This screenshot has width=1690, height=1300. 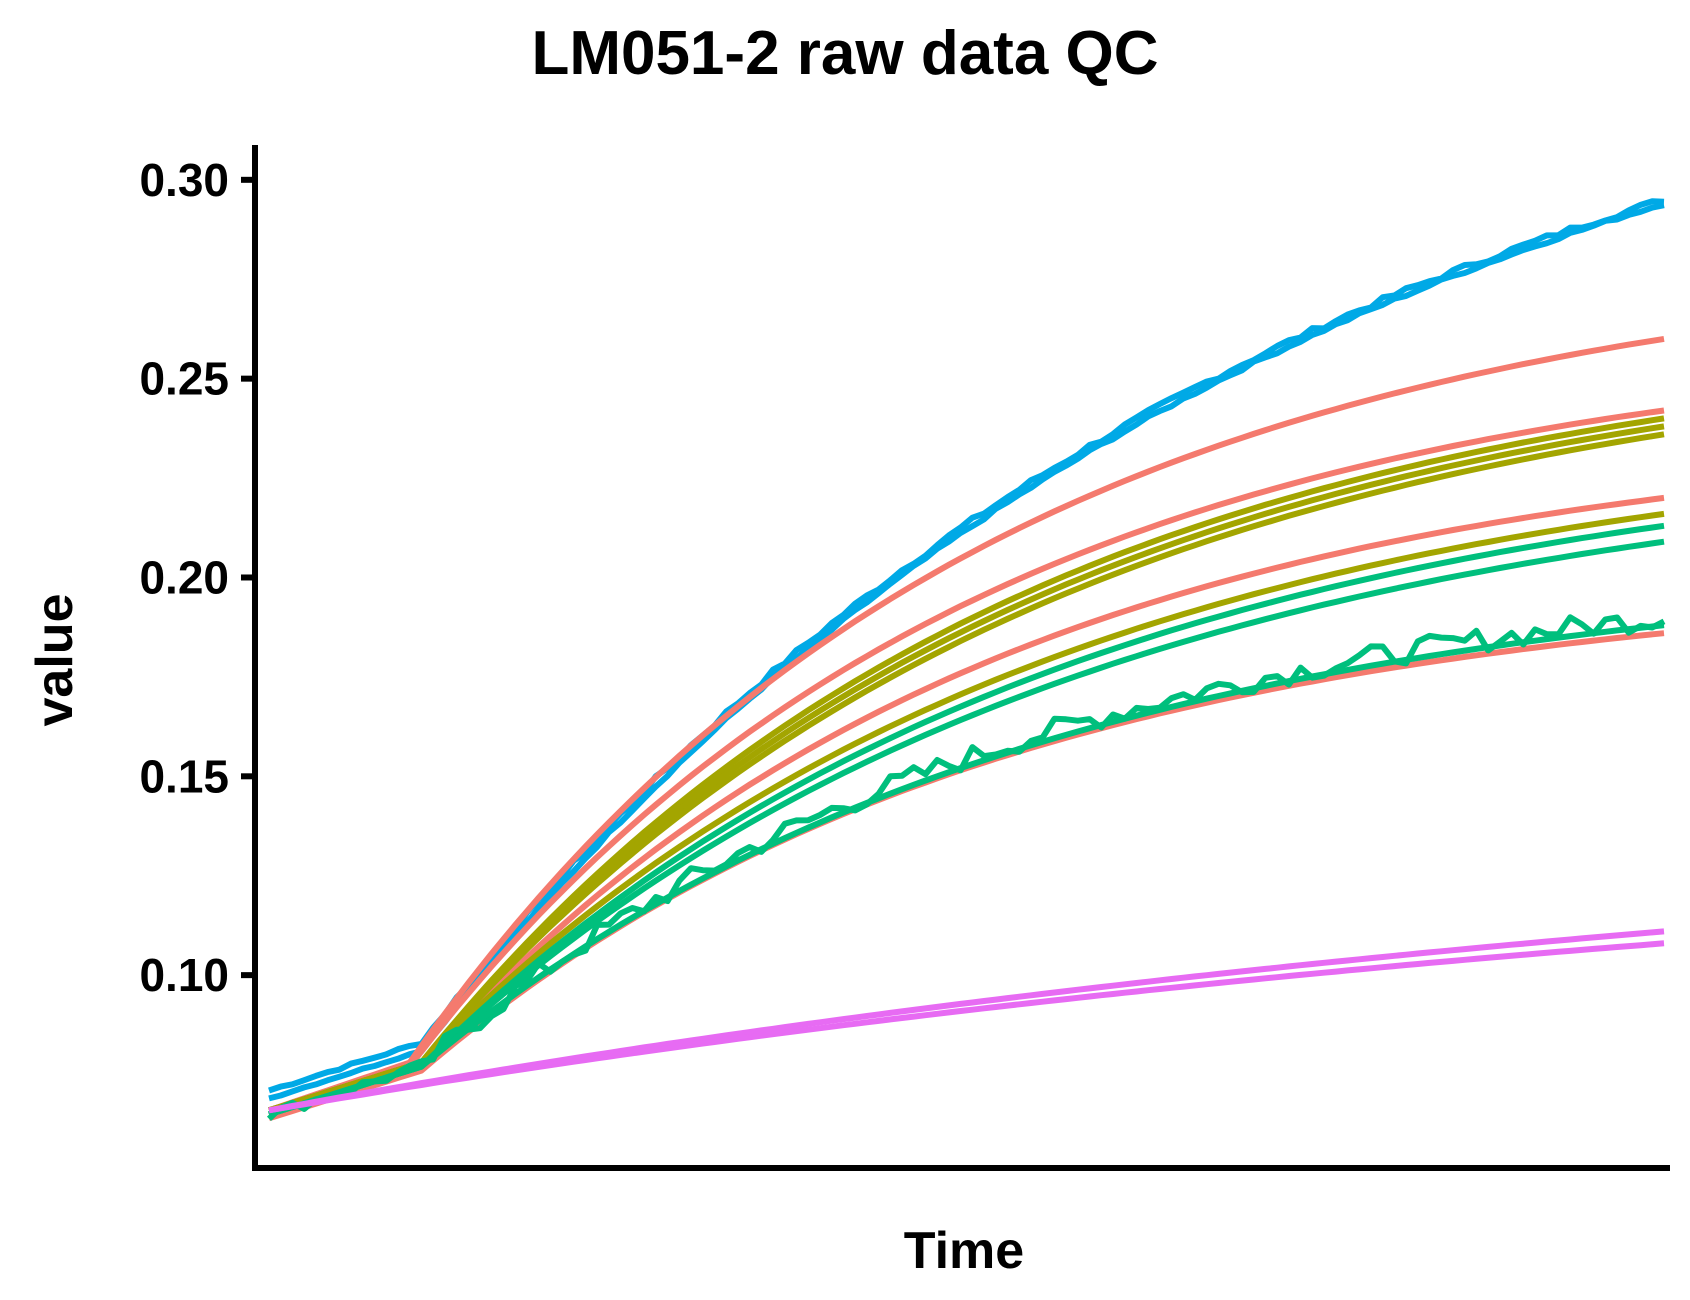 I want to click on y-tick-label: 0.20, so click(x=184, y=577).